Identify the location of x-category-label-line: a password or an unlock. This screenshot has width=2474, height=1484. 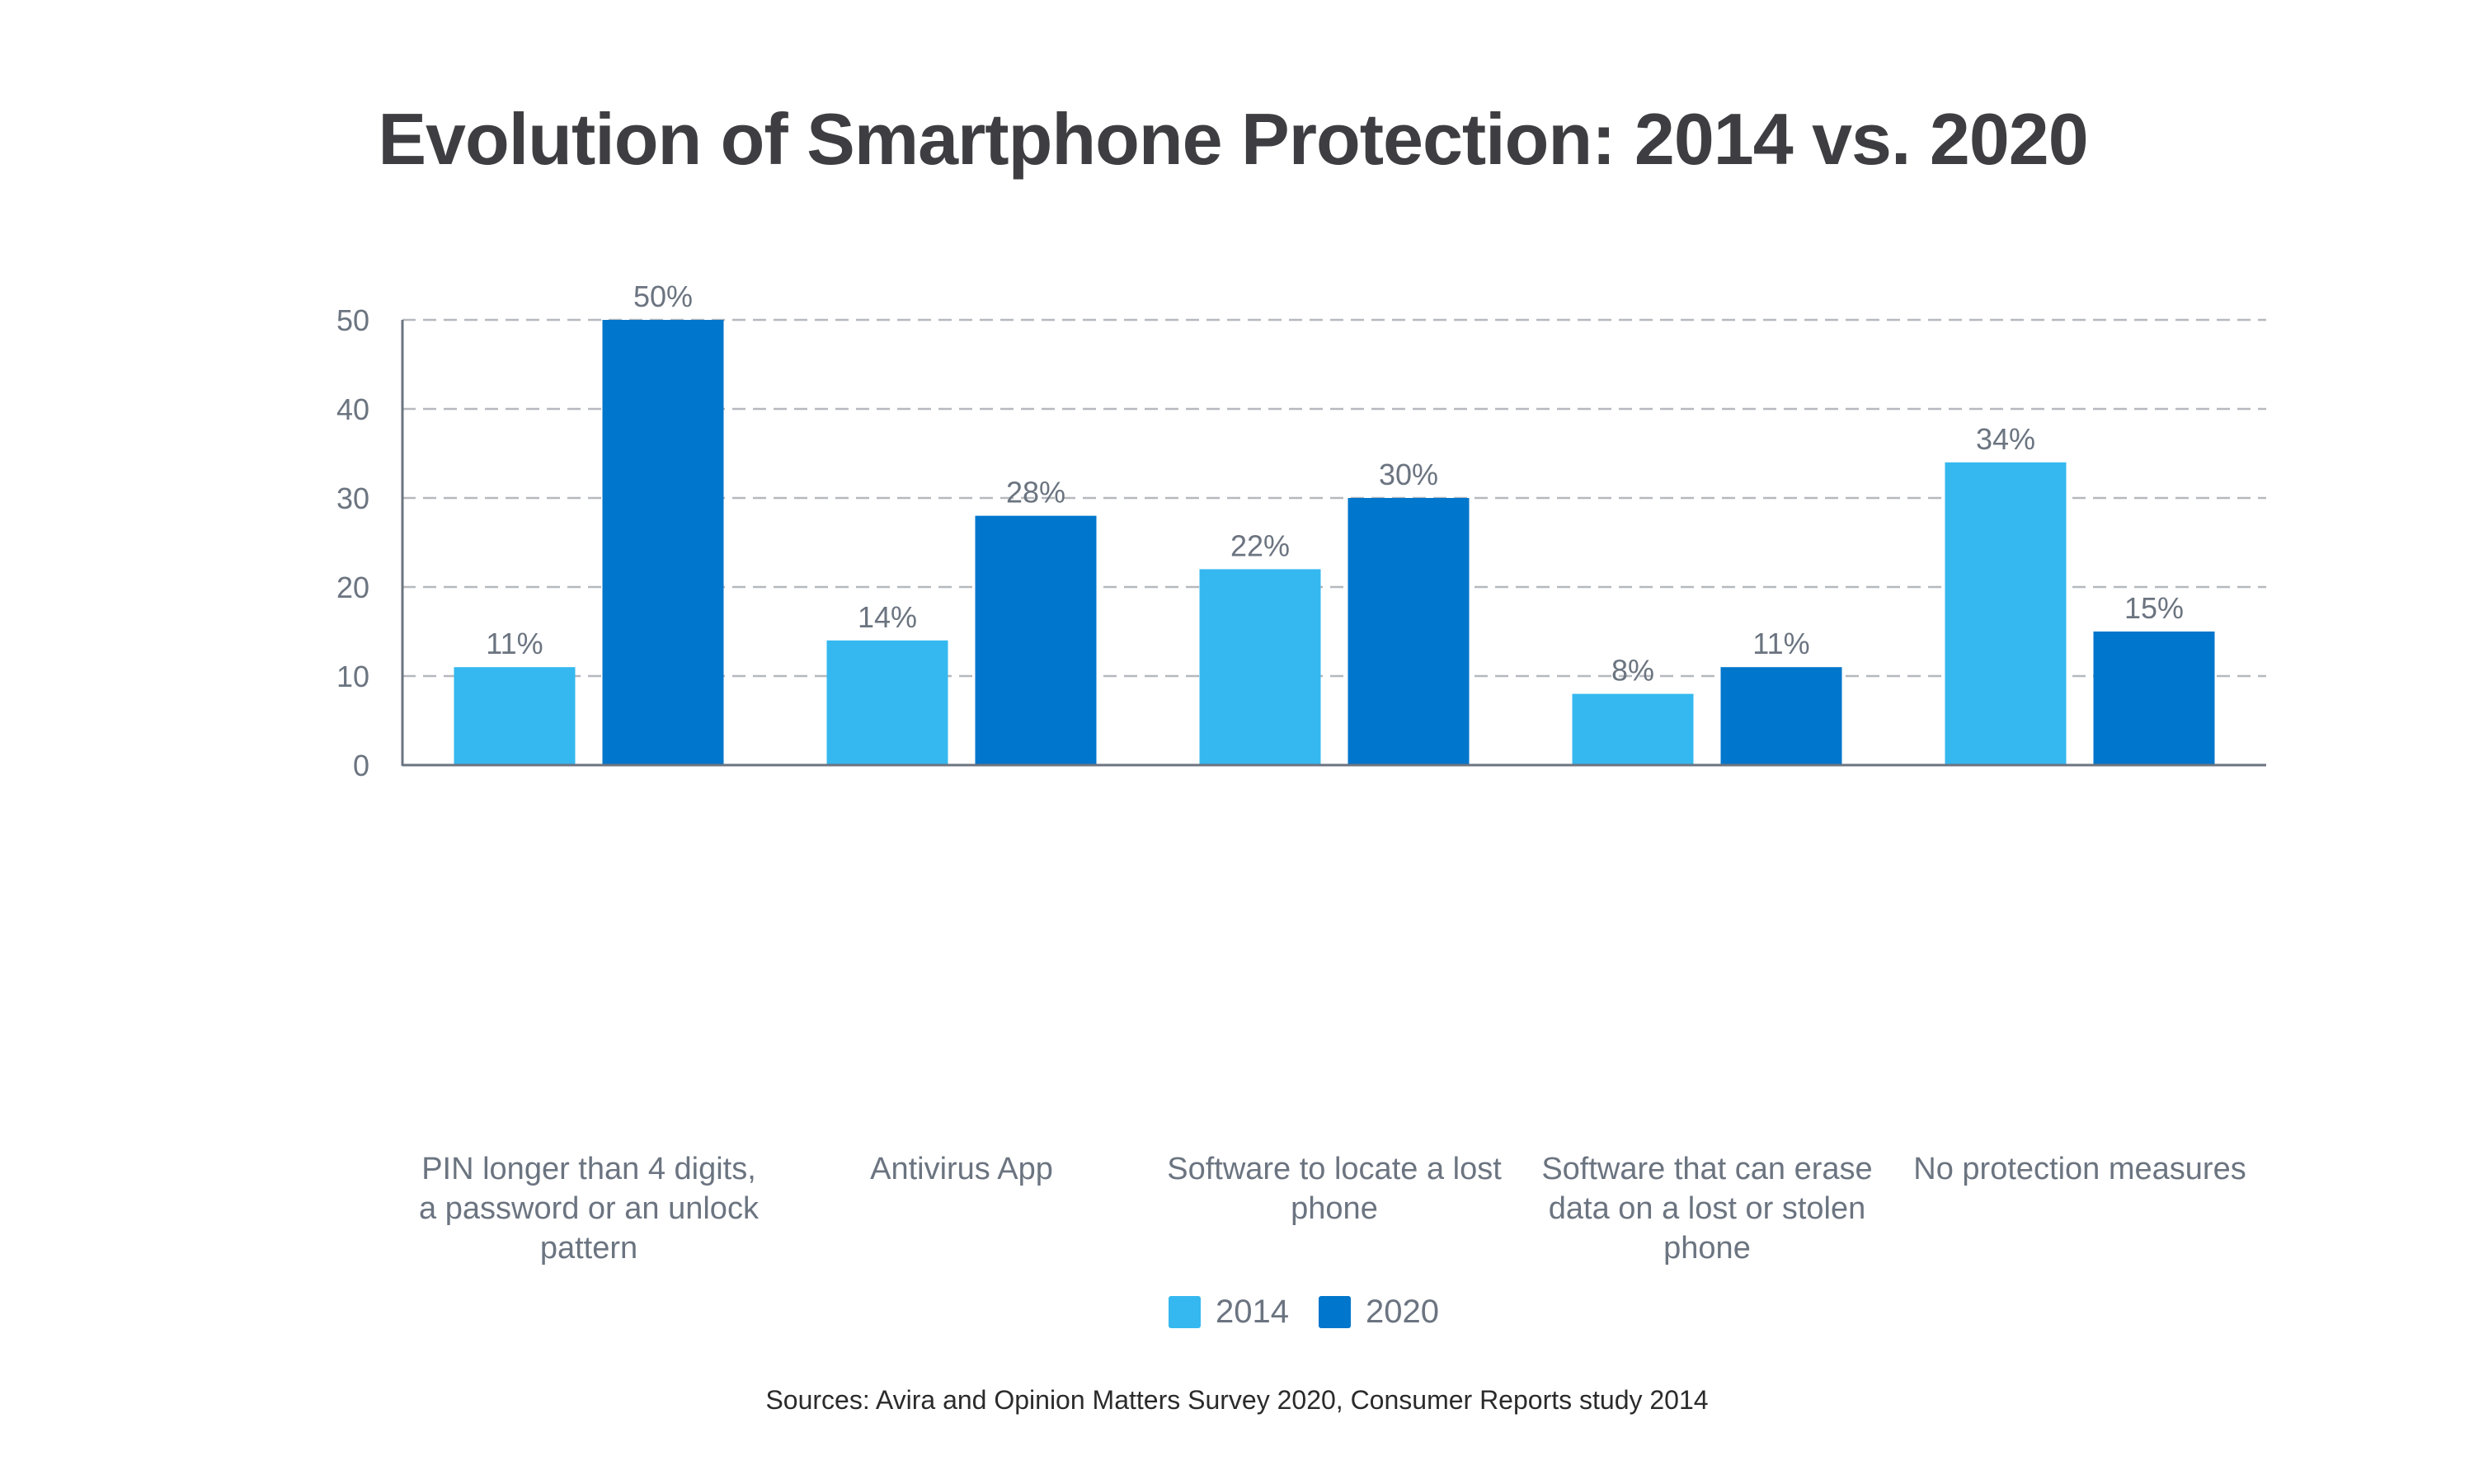
(589, 1208).